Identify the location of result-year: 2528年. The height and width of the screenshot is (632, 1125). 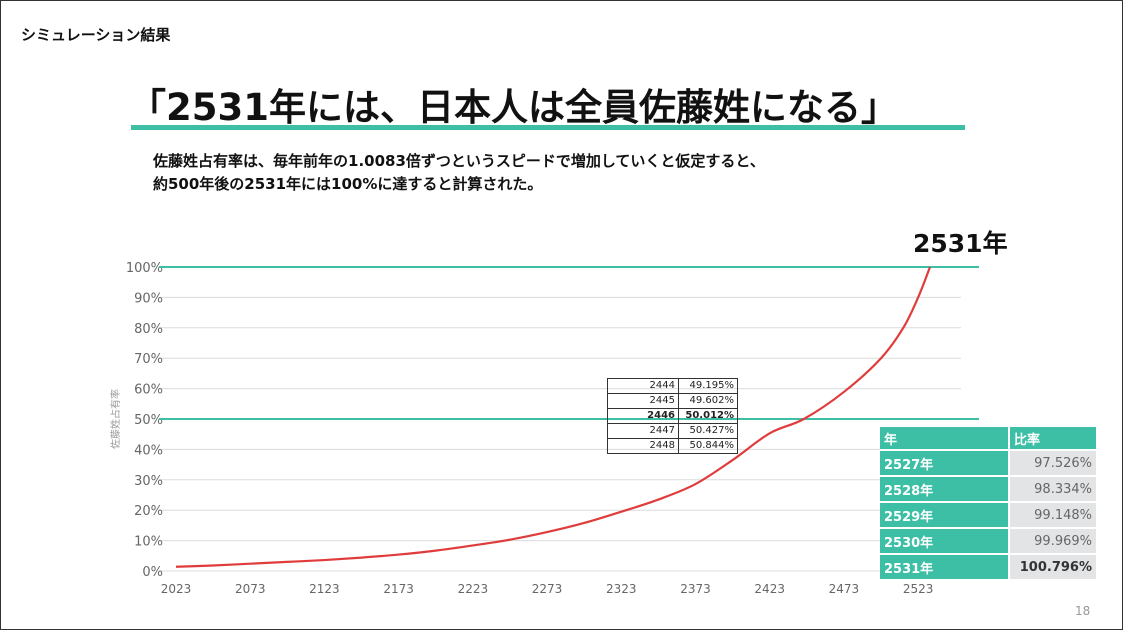
(945, 488).